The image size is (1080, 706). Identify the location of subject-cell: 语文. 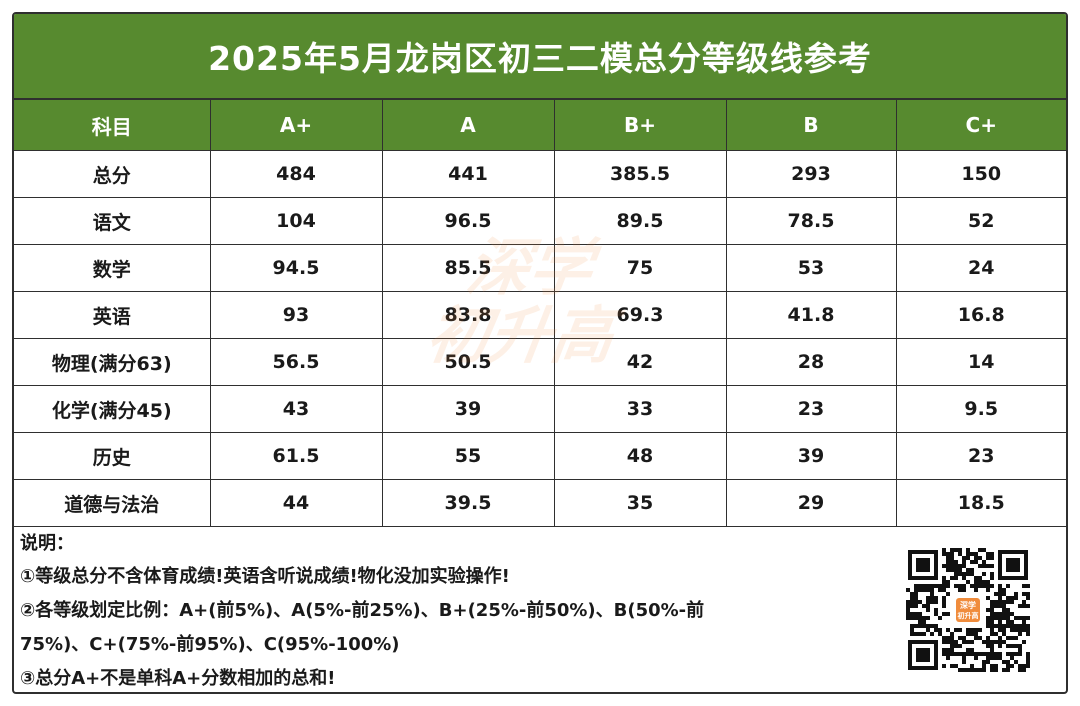
(112, 221).